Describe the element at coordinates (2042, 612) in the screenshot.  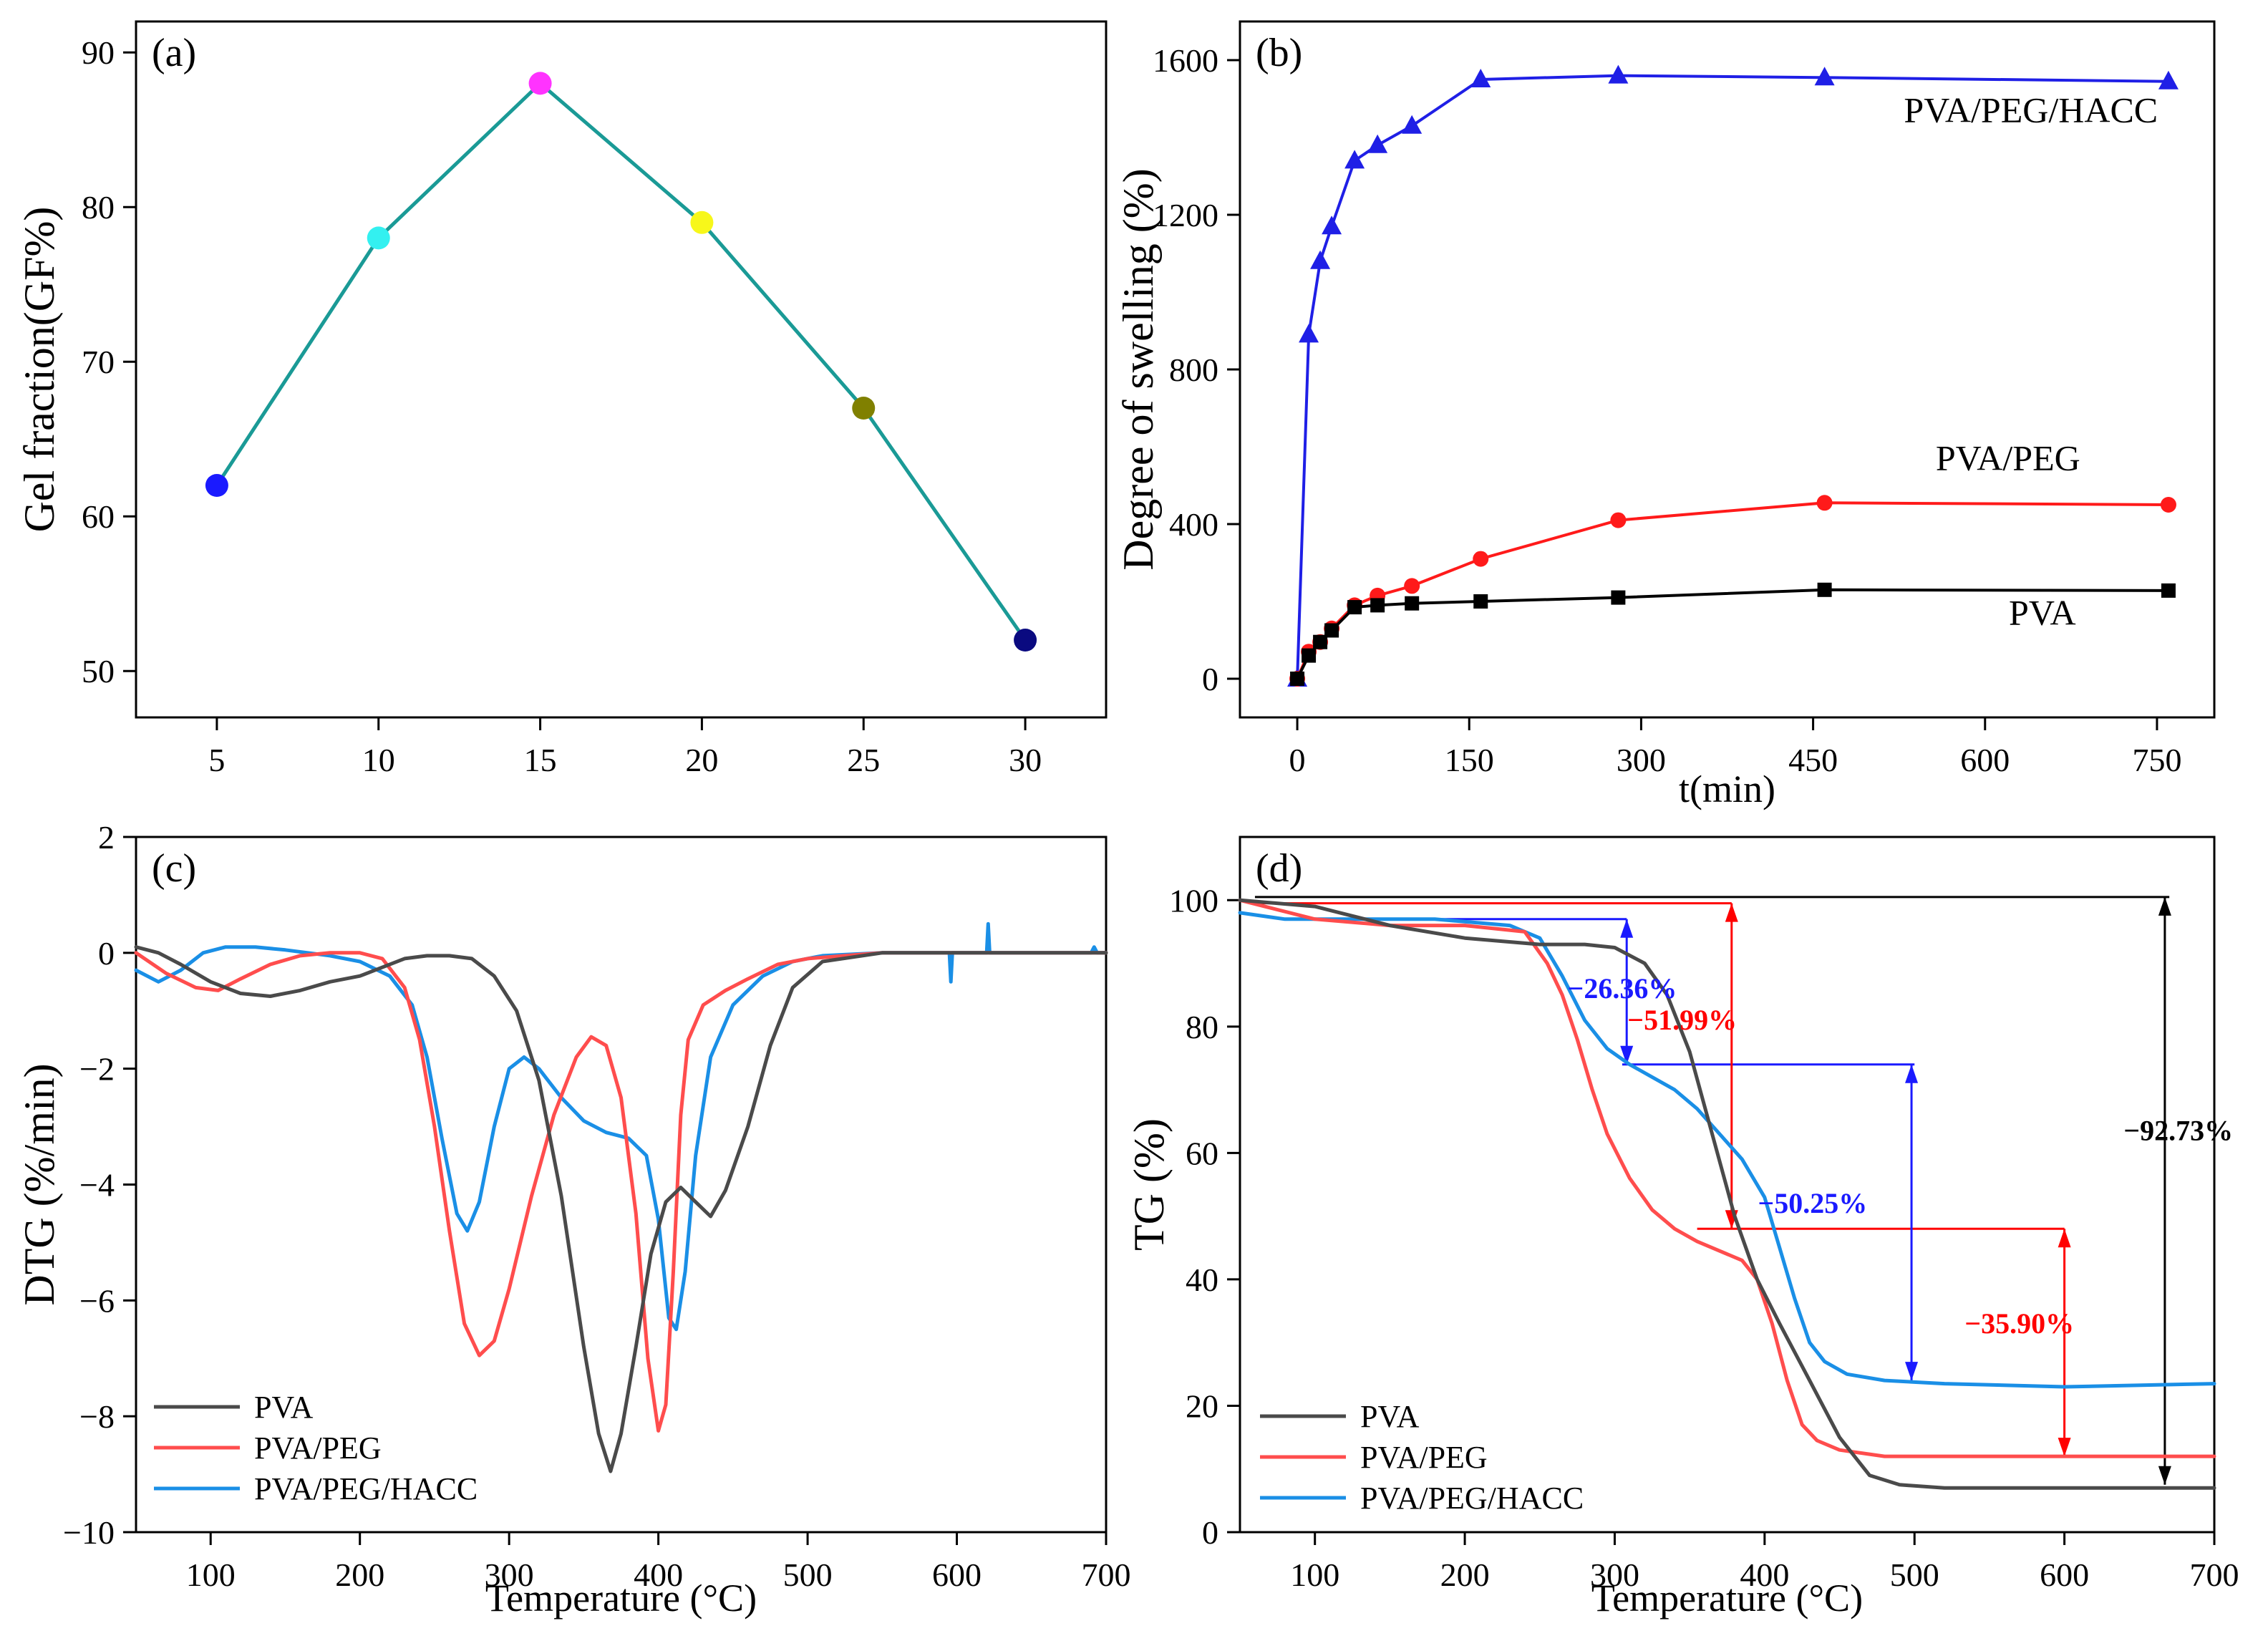
I see `series-annotation: PVA` at that location.